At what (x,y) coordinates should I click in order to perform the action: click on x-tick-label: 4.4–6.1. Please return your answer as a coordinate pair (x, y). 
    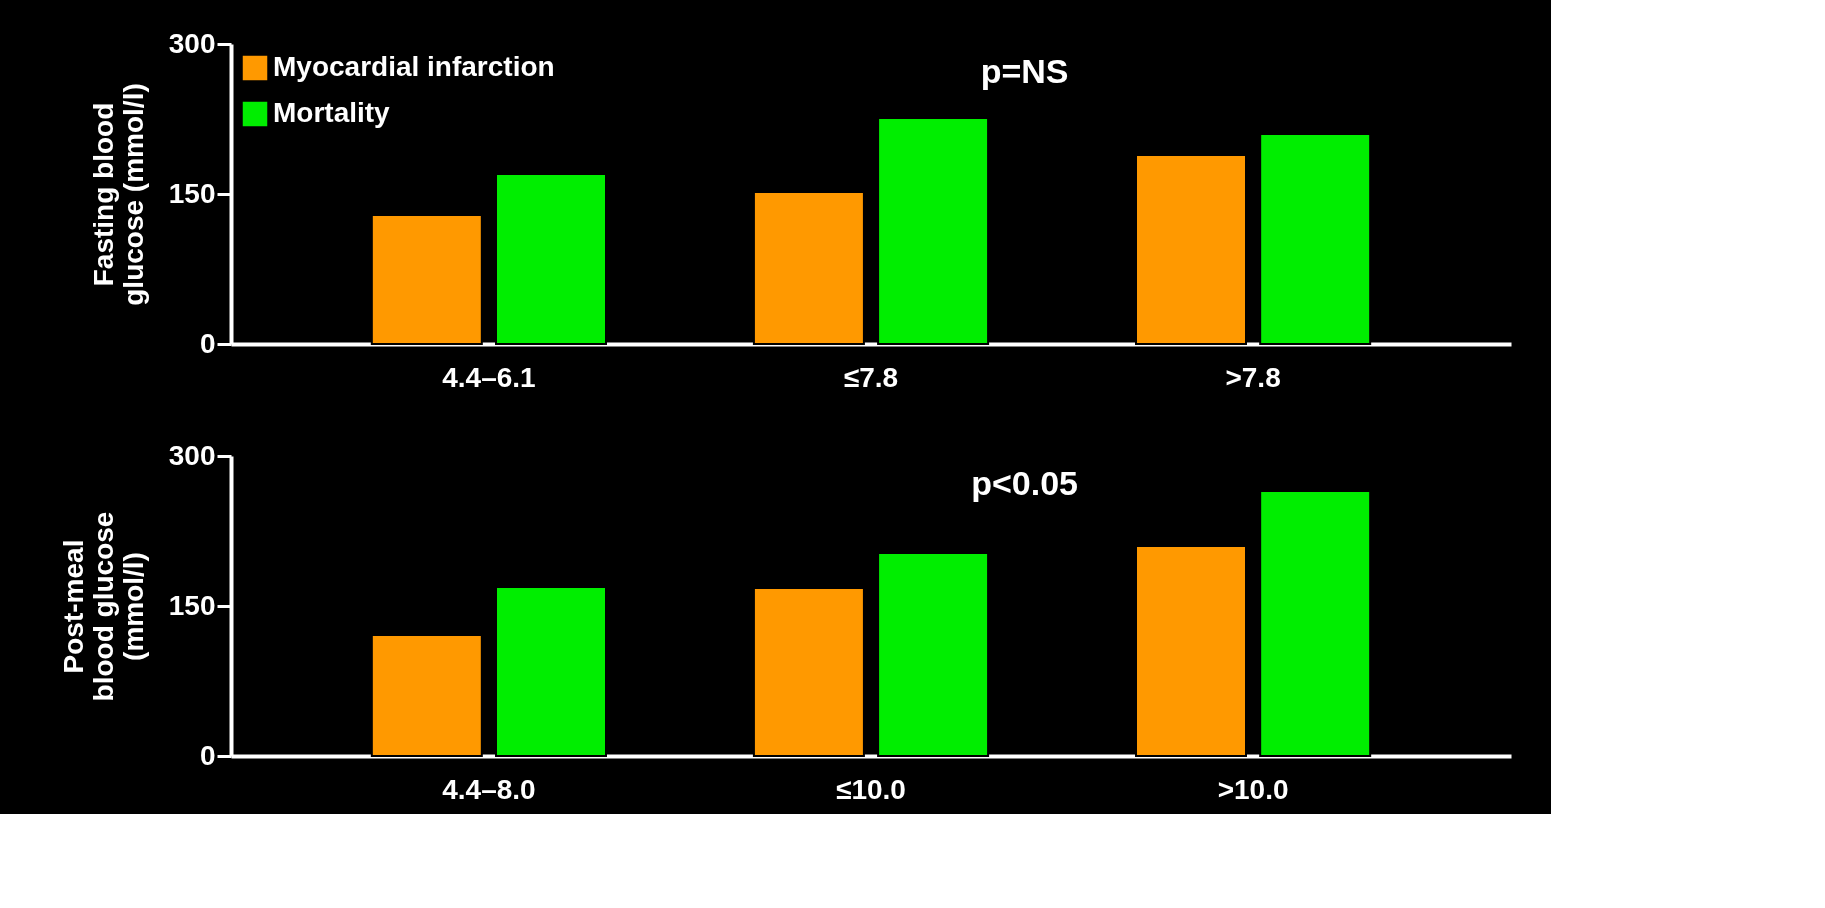
    Looking at the image, I should click on (489, 377).